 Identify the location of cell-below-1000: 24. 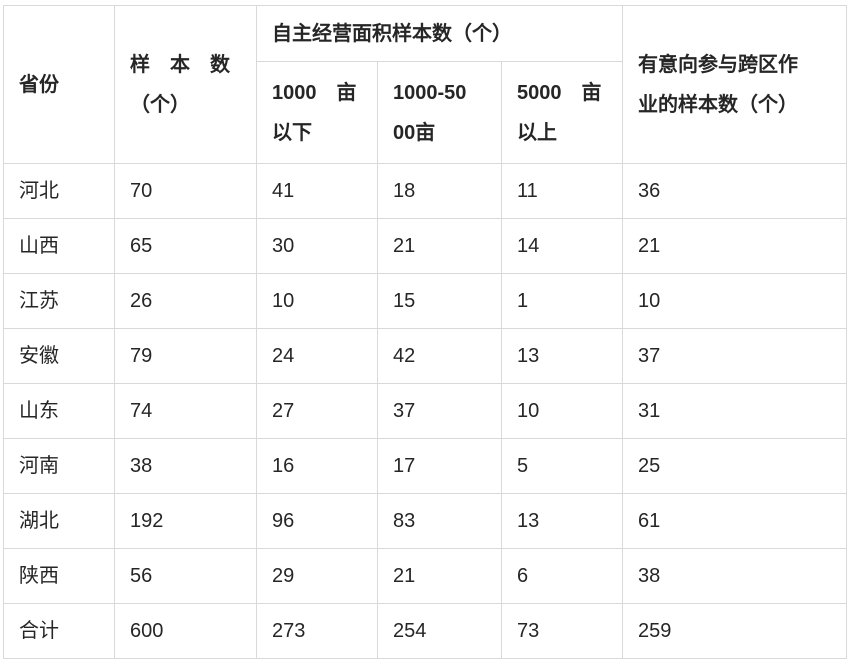
(317, 356).